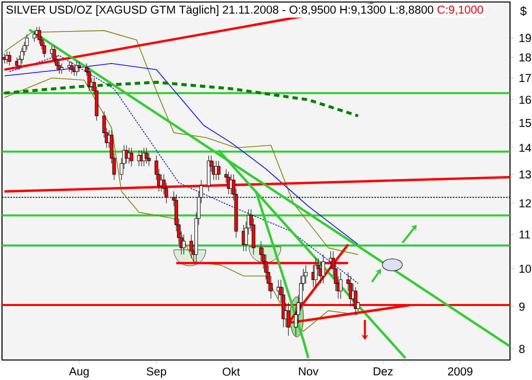  Describe the element at coordinates (461, 11) in the screenshot. I see `annotation: C:9,1000` at that location.